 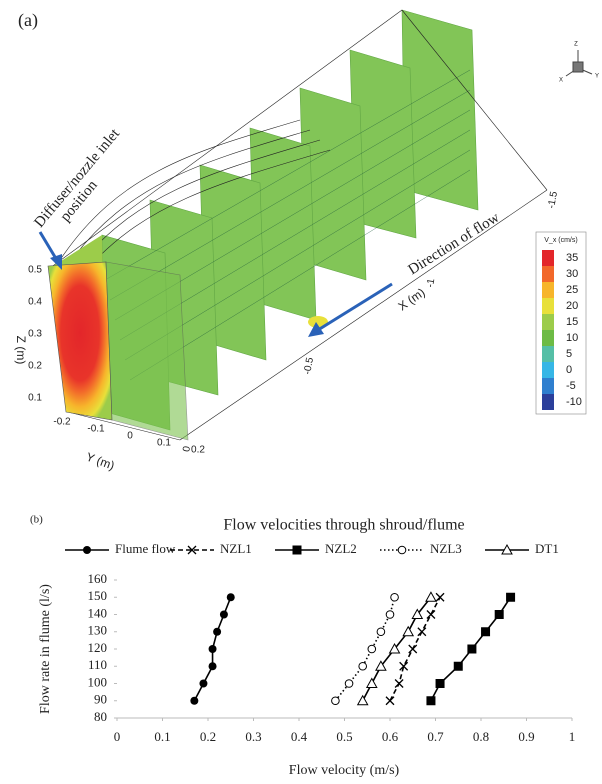 What do you see at coordinates (35, 334) in the screenshot?
I see `z-tick-label: 0.3` at bounding box center [35, 334].